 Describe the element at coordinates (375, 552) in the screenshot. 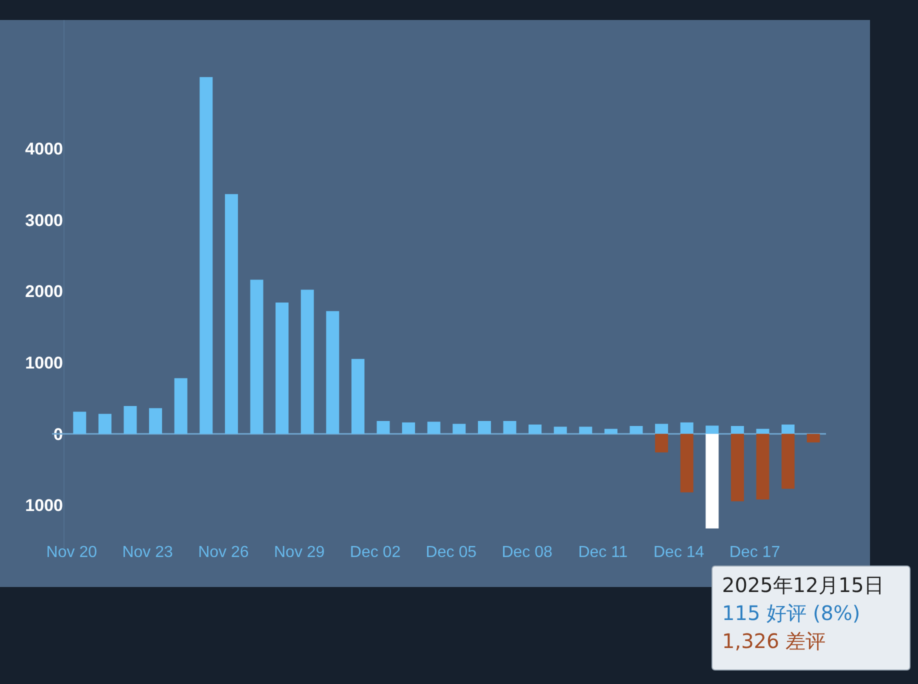

I see `x-tick-label: Dec 02` at that location.